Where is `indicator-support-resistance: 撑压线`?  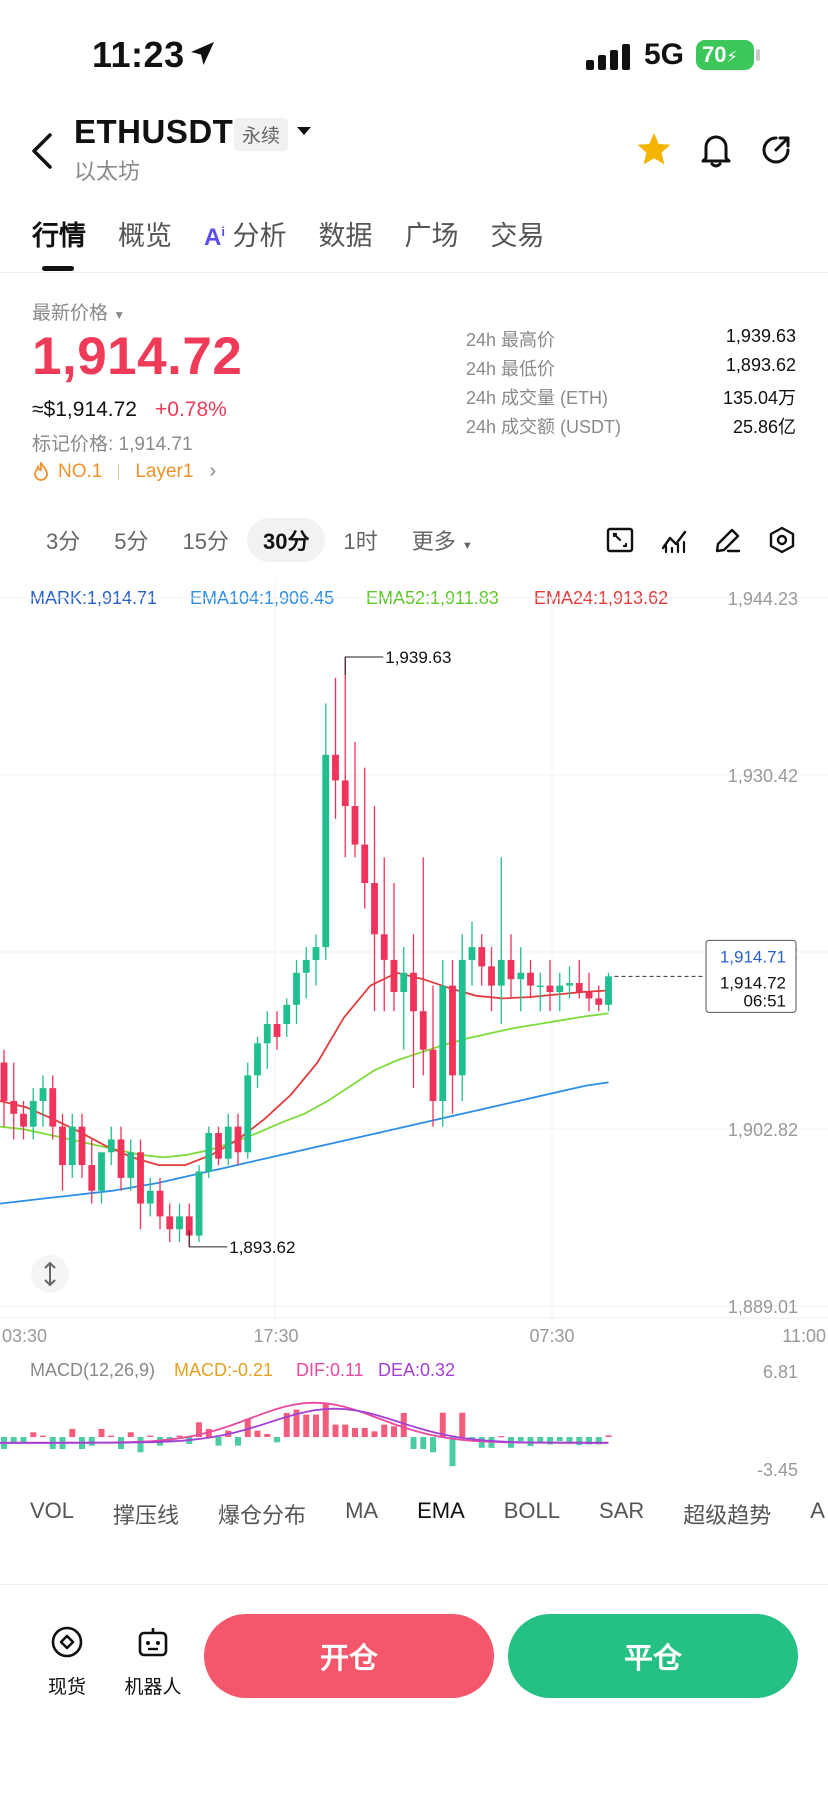 indicator-support-resistance: 撑压线 is located at coordinates (146, 1515).